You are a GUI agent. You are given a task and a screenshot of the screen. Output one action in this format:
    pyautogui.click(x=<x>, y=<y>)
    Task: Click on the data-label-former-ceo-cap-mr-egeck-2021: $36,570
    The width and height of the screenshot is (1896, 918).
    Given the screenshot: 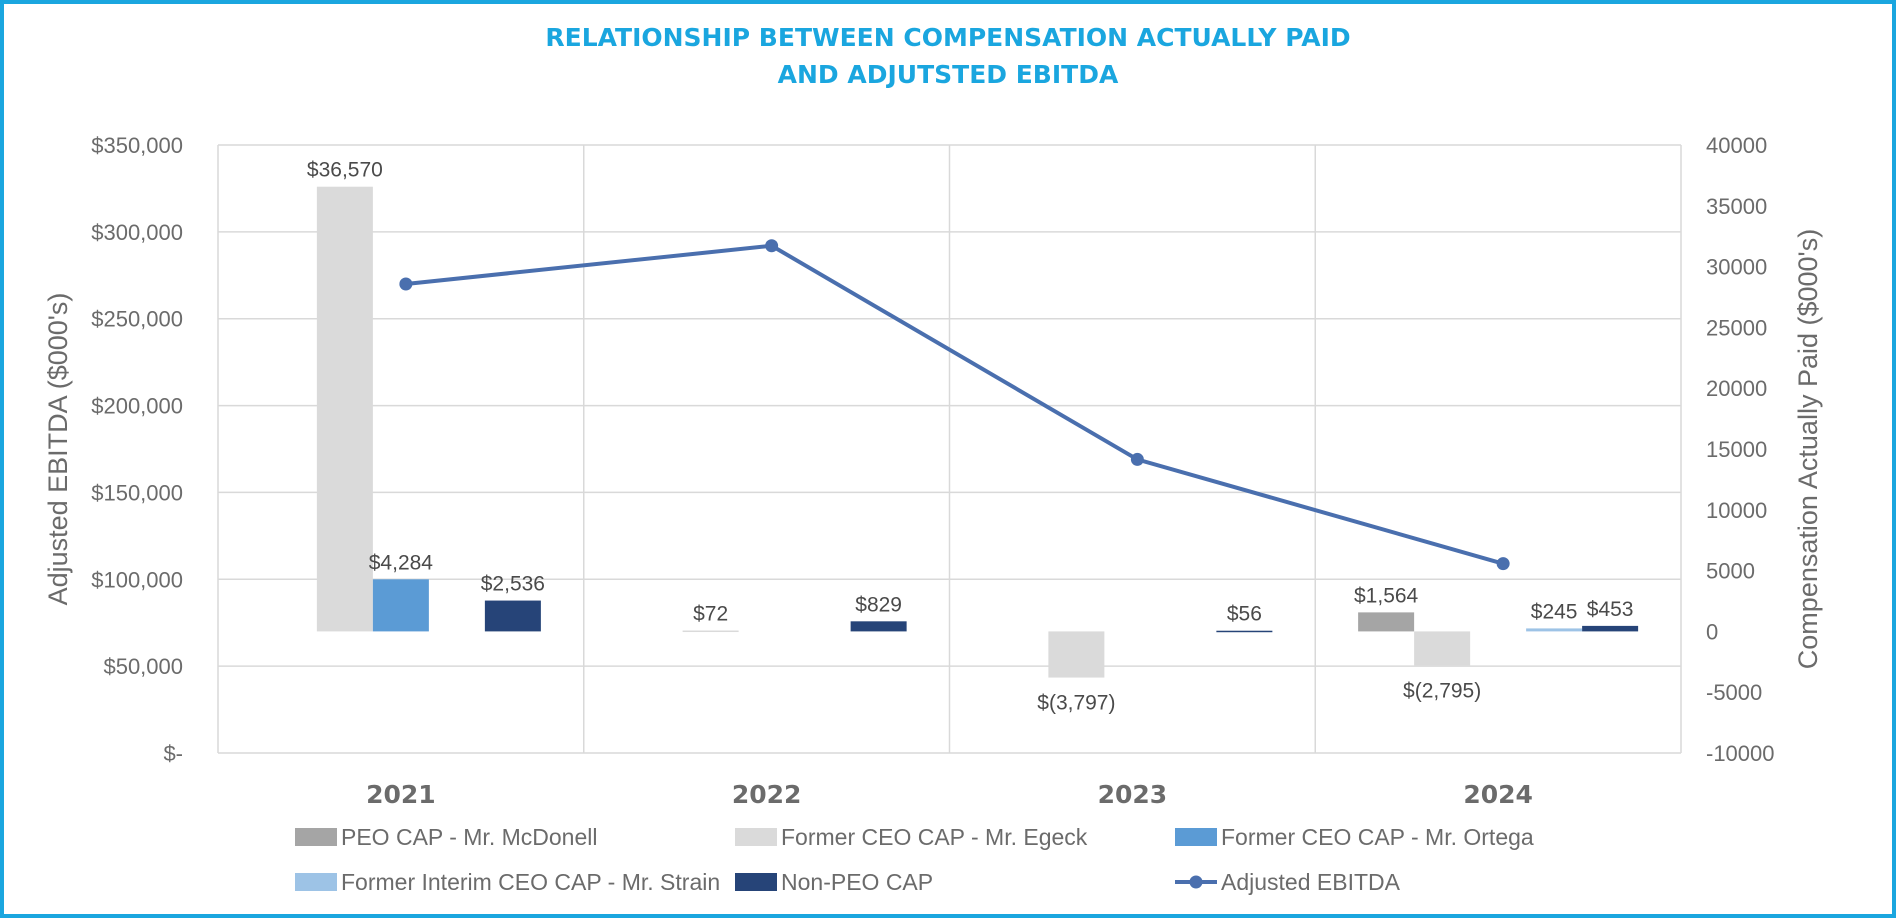 What is the action you would take?
    pyautogui.click(x=345, y=170)
    